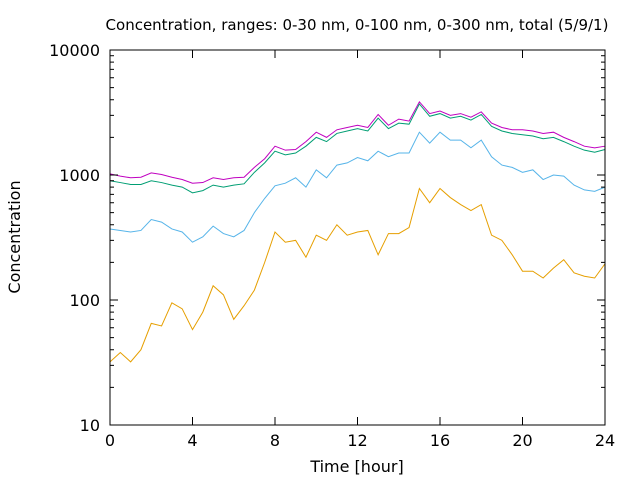 This screenshot has height=480, width=640. I want to click on x-tick-label: 16, so click(440, 440).